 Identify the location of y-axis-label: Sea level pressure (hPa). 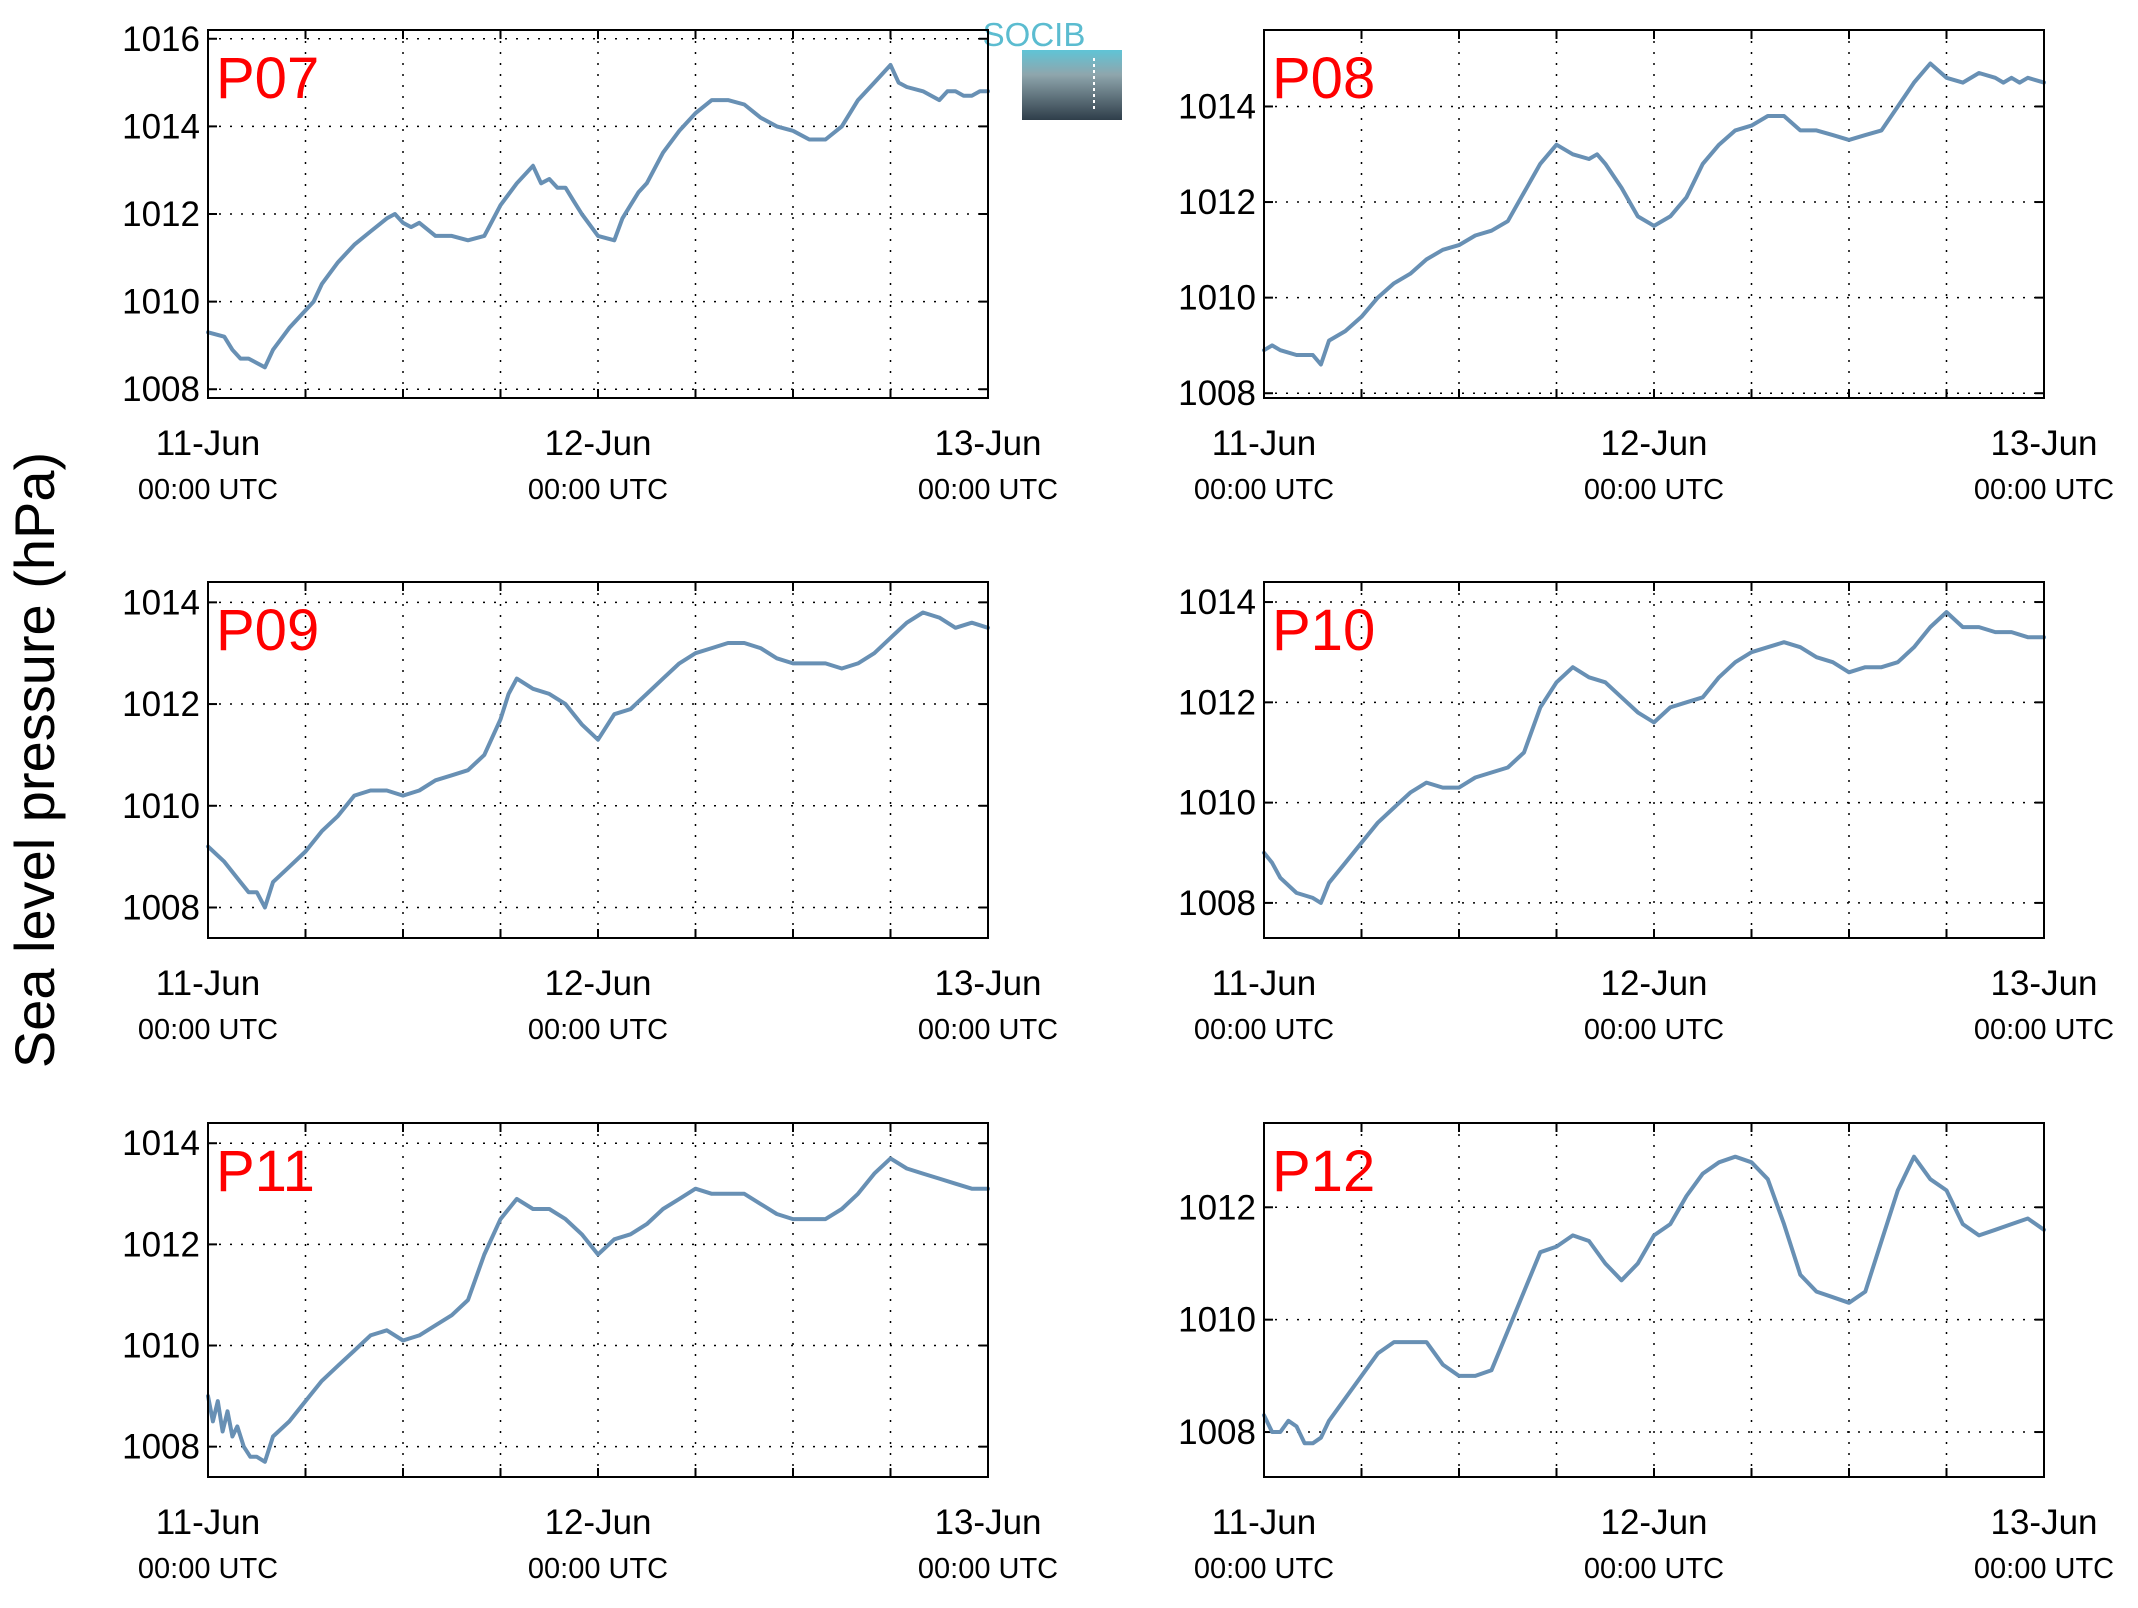
(34, 760).